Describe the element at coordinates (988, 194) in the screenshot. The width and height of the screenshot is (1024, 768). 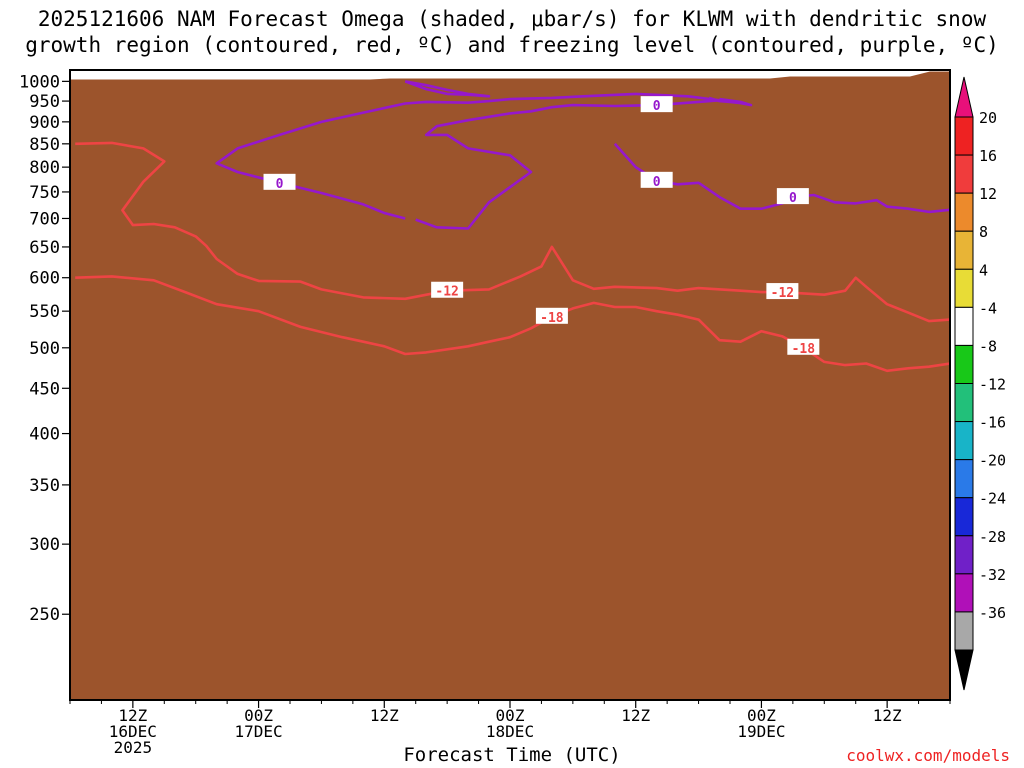
I see `colorbar-label-2: 12` at that location.